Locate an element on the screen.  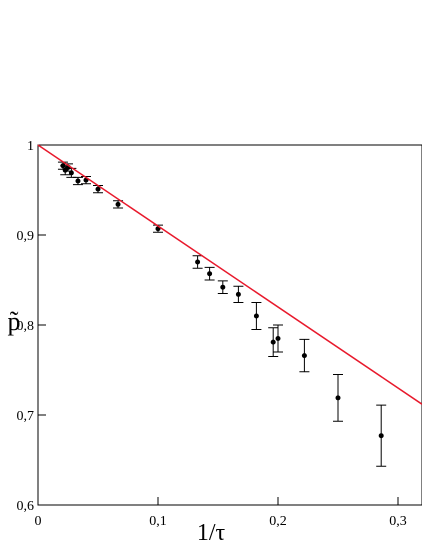
x-tick-label: 0,3 is located at coordinates (398, 521).